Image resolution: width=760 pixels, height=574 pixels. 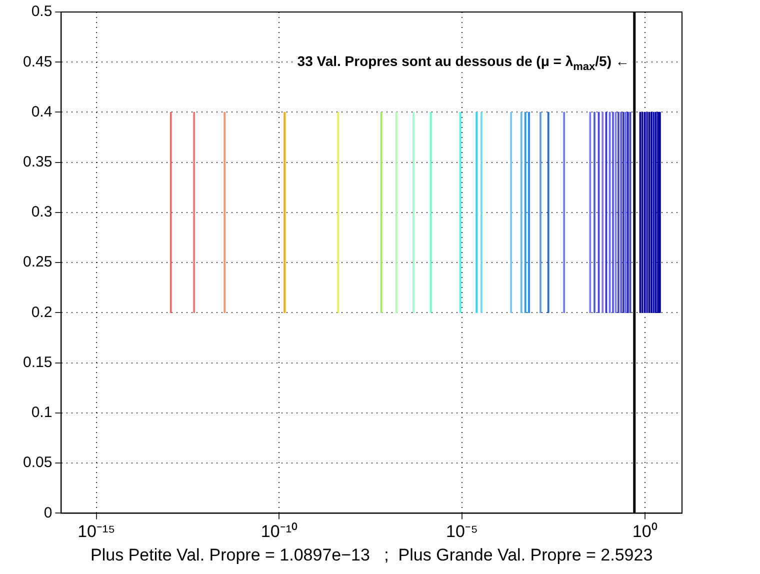 What do you see at coordinates (37, 362) in the screenshot?
I see `y-tick-label: 0.15` at bounding box center [37, 362].